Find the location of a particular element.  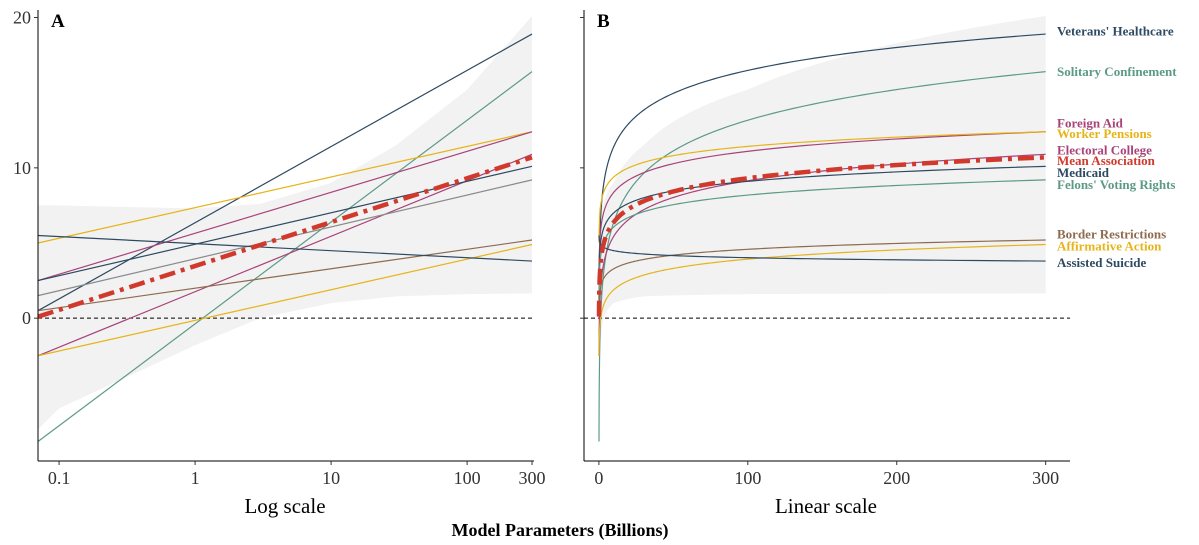

series-line-electoral-college is located at coordinates (822, 254).